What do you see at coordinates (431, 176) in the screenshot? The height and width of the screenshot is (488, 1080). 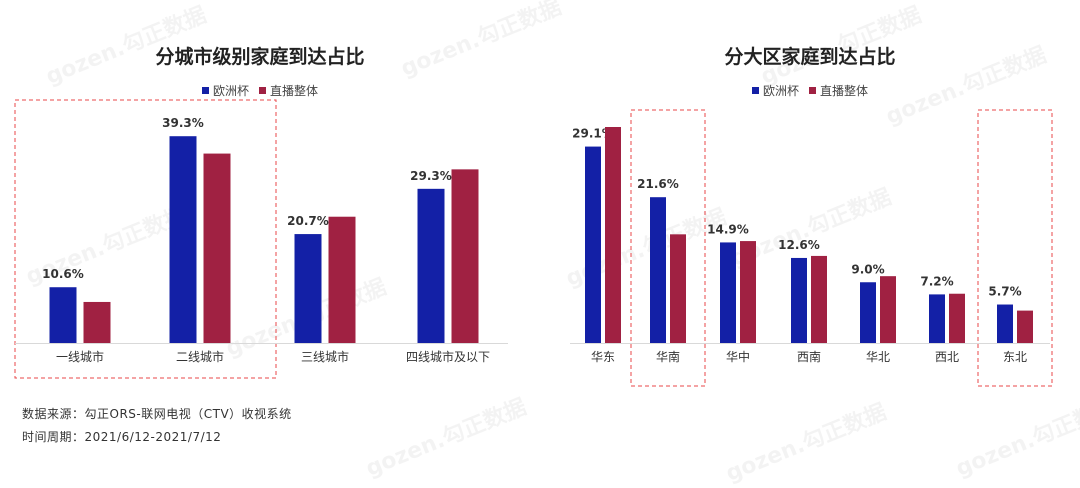 I see `data-label: 29.3%` at bounding box center [431, 176].